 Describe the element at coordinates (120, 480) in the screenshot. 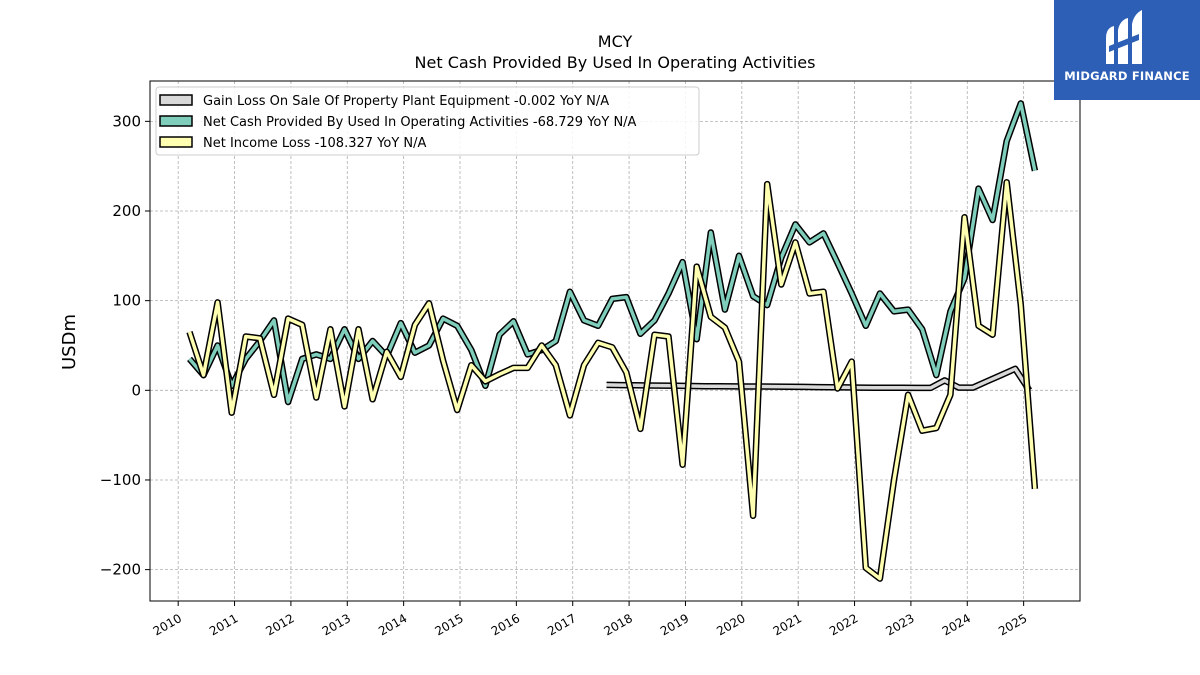

I see `y-tick-label: −100` at that location.